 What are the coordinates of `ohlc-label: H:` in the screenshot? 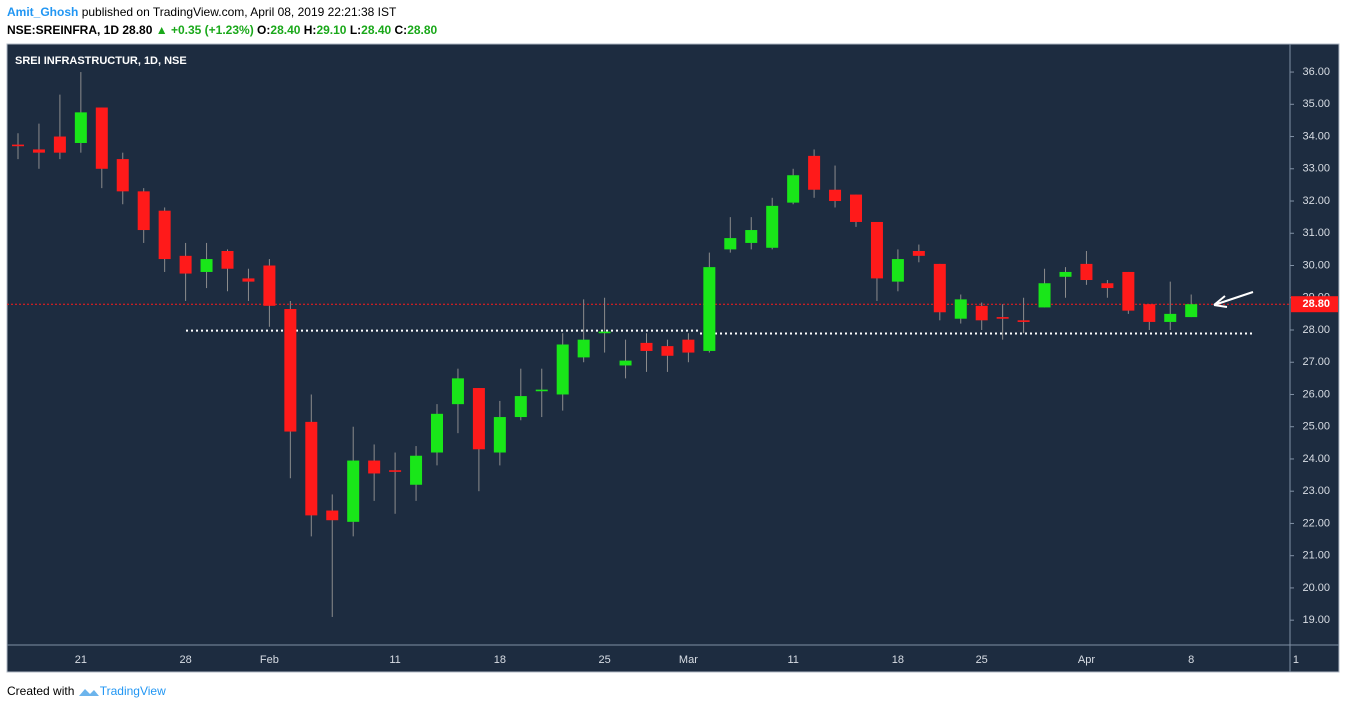 It's located at (310, 30).